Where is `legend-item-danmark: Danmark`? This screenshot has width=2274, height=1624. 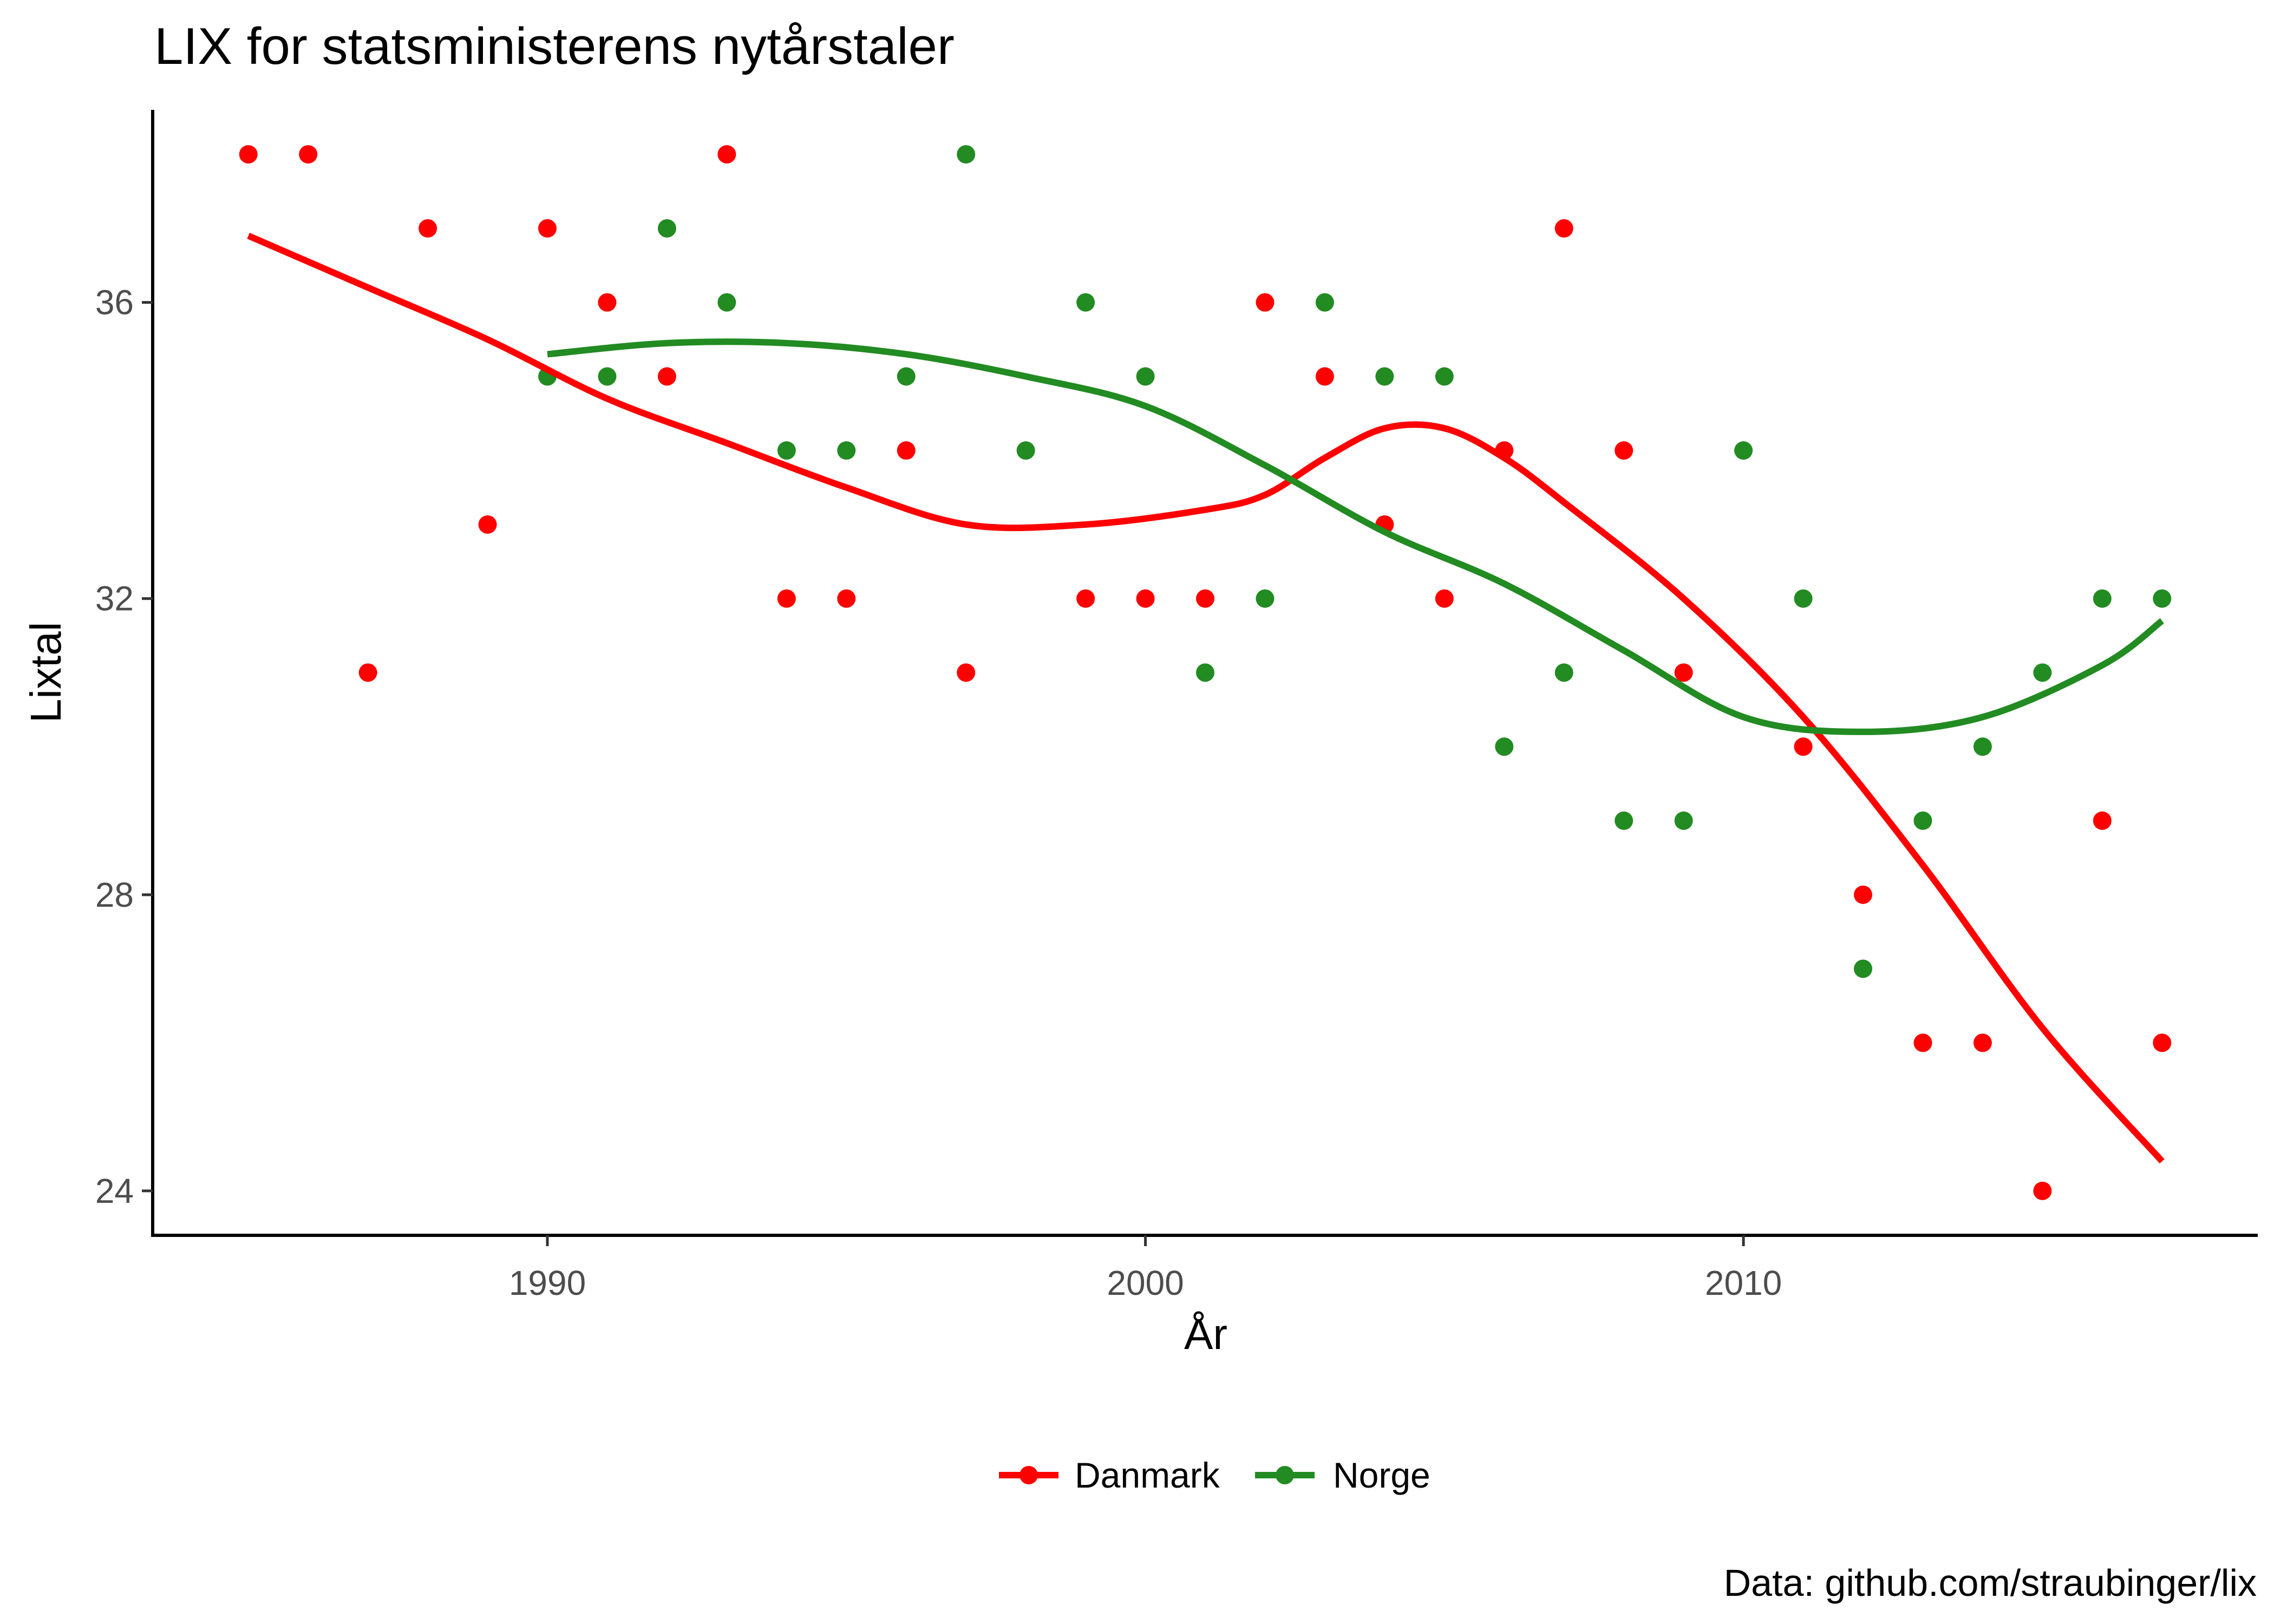
legend-item-danmark: Danmark is located at coordinates (1110, 1475).